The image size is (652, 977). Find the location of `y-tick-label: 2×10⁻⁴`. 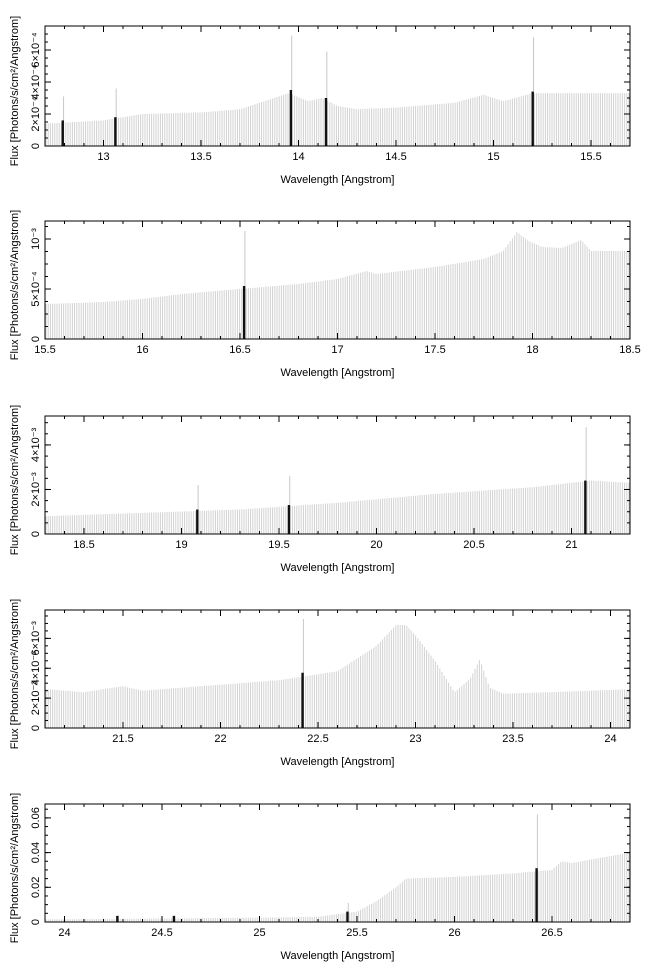

y-tick-label: 2×10⁻⁴ is located at coordinates (36, 114).